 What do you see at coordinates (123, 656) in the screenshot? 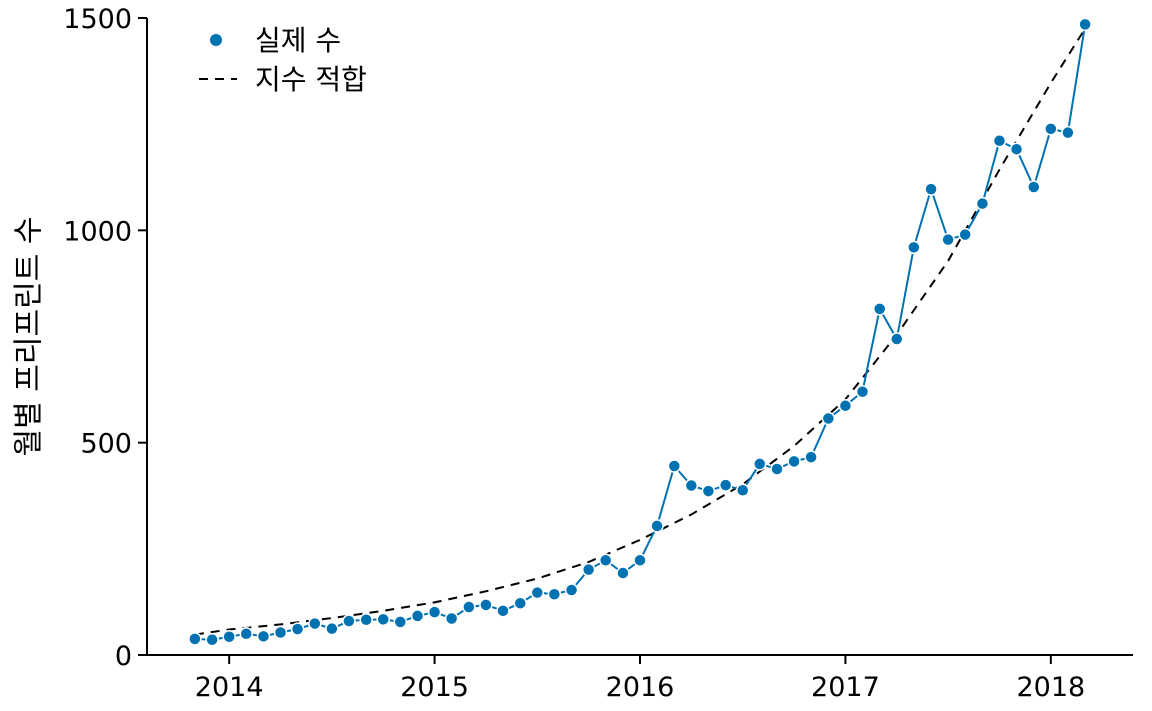
I see `y-tick-label: 0` at bounding box center [123, 656].